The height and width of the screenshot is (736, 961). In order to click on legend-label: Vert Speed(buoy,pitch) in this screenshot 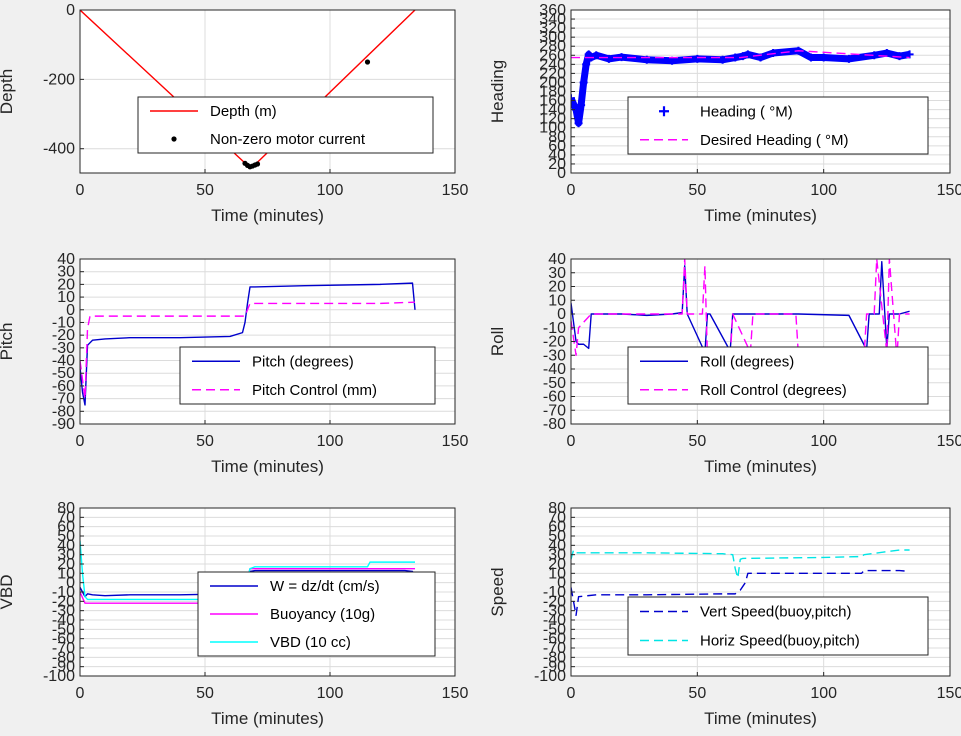, I will do `click(775, 612)`.